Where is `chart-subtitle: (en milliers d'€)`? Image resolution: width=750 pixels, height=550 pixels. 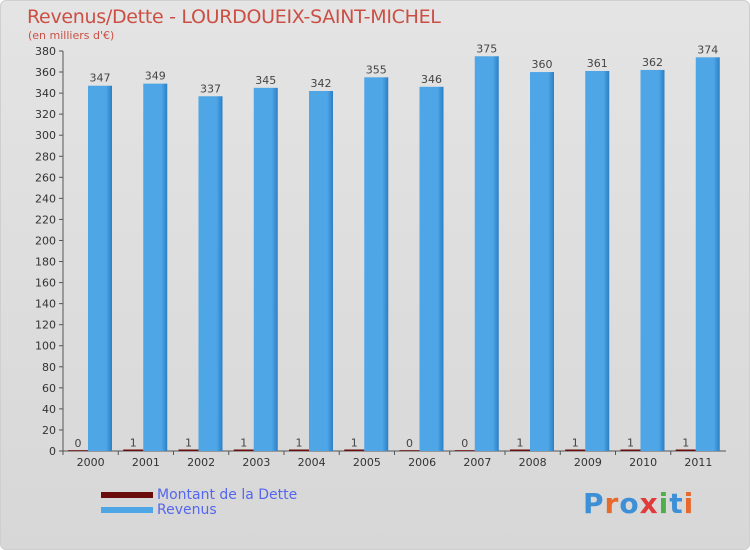
chart-subtitle: (en milliers d'€) is located at coordinates (71, 35).